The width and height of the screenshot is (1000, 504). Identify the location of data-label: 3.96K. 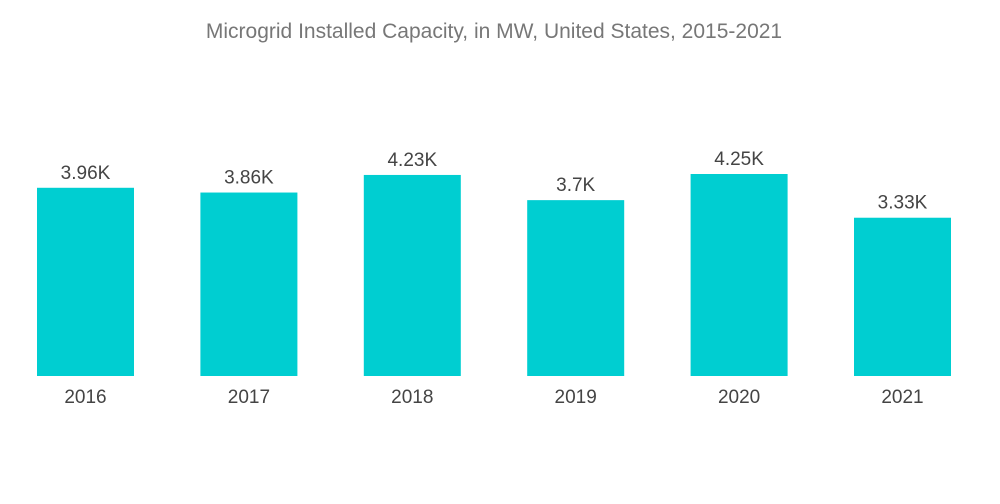
(86, 173).